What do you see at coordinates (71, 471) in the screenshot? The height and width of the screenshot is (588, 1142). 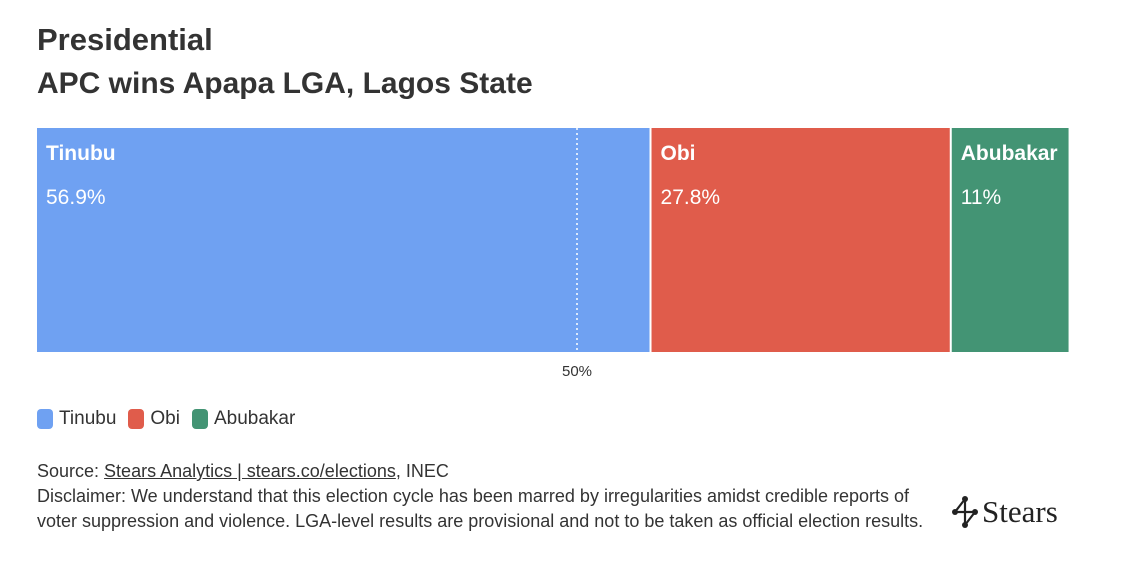 I see `source-prefix: Source:` at bounding box center [71, 471].